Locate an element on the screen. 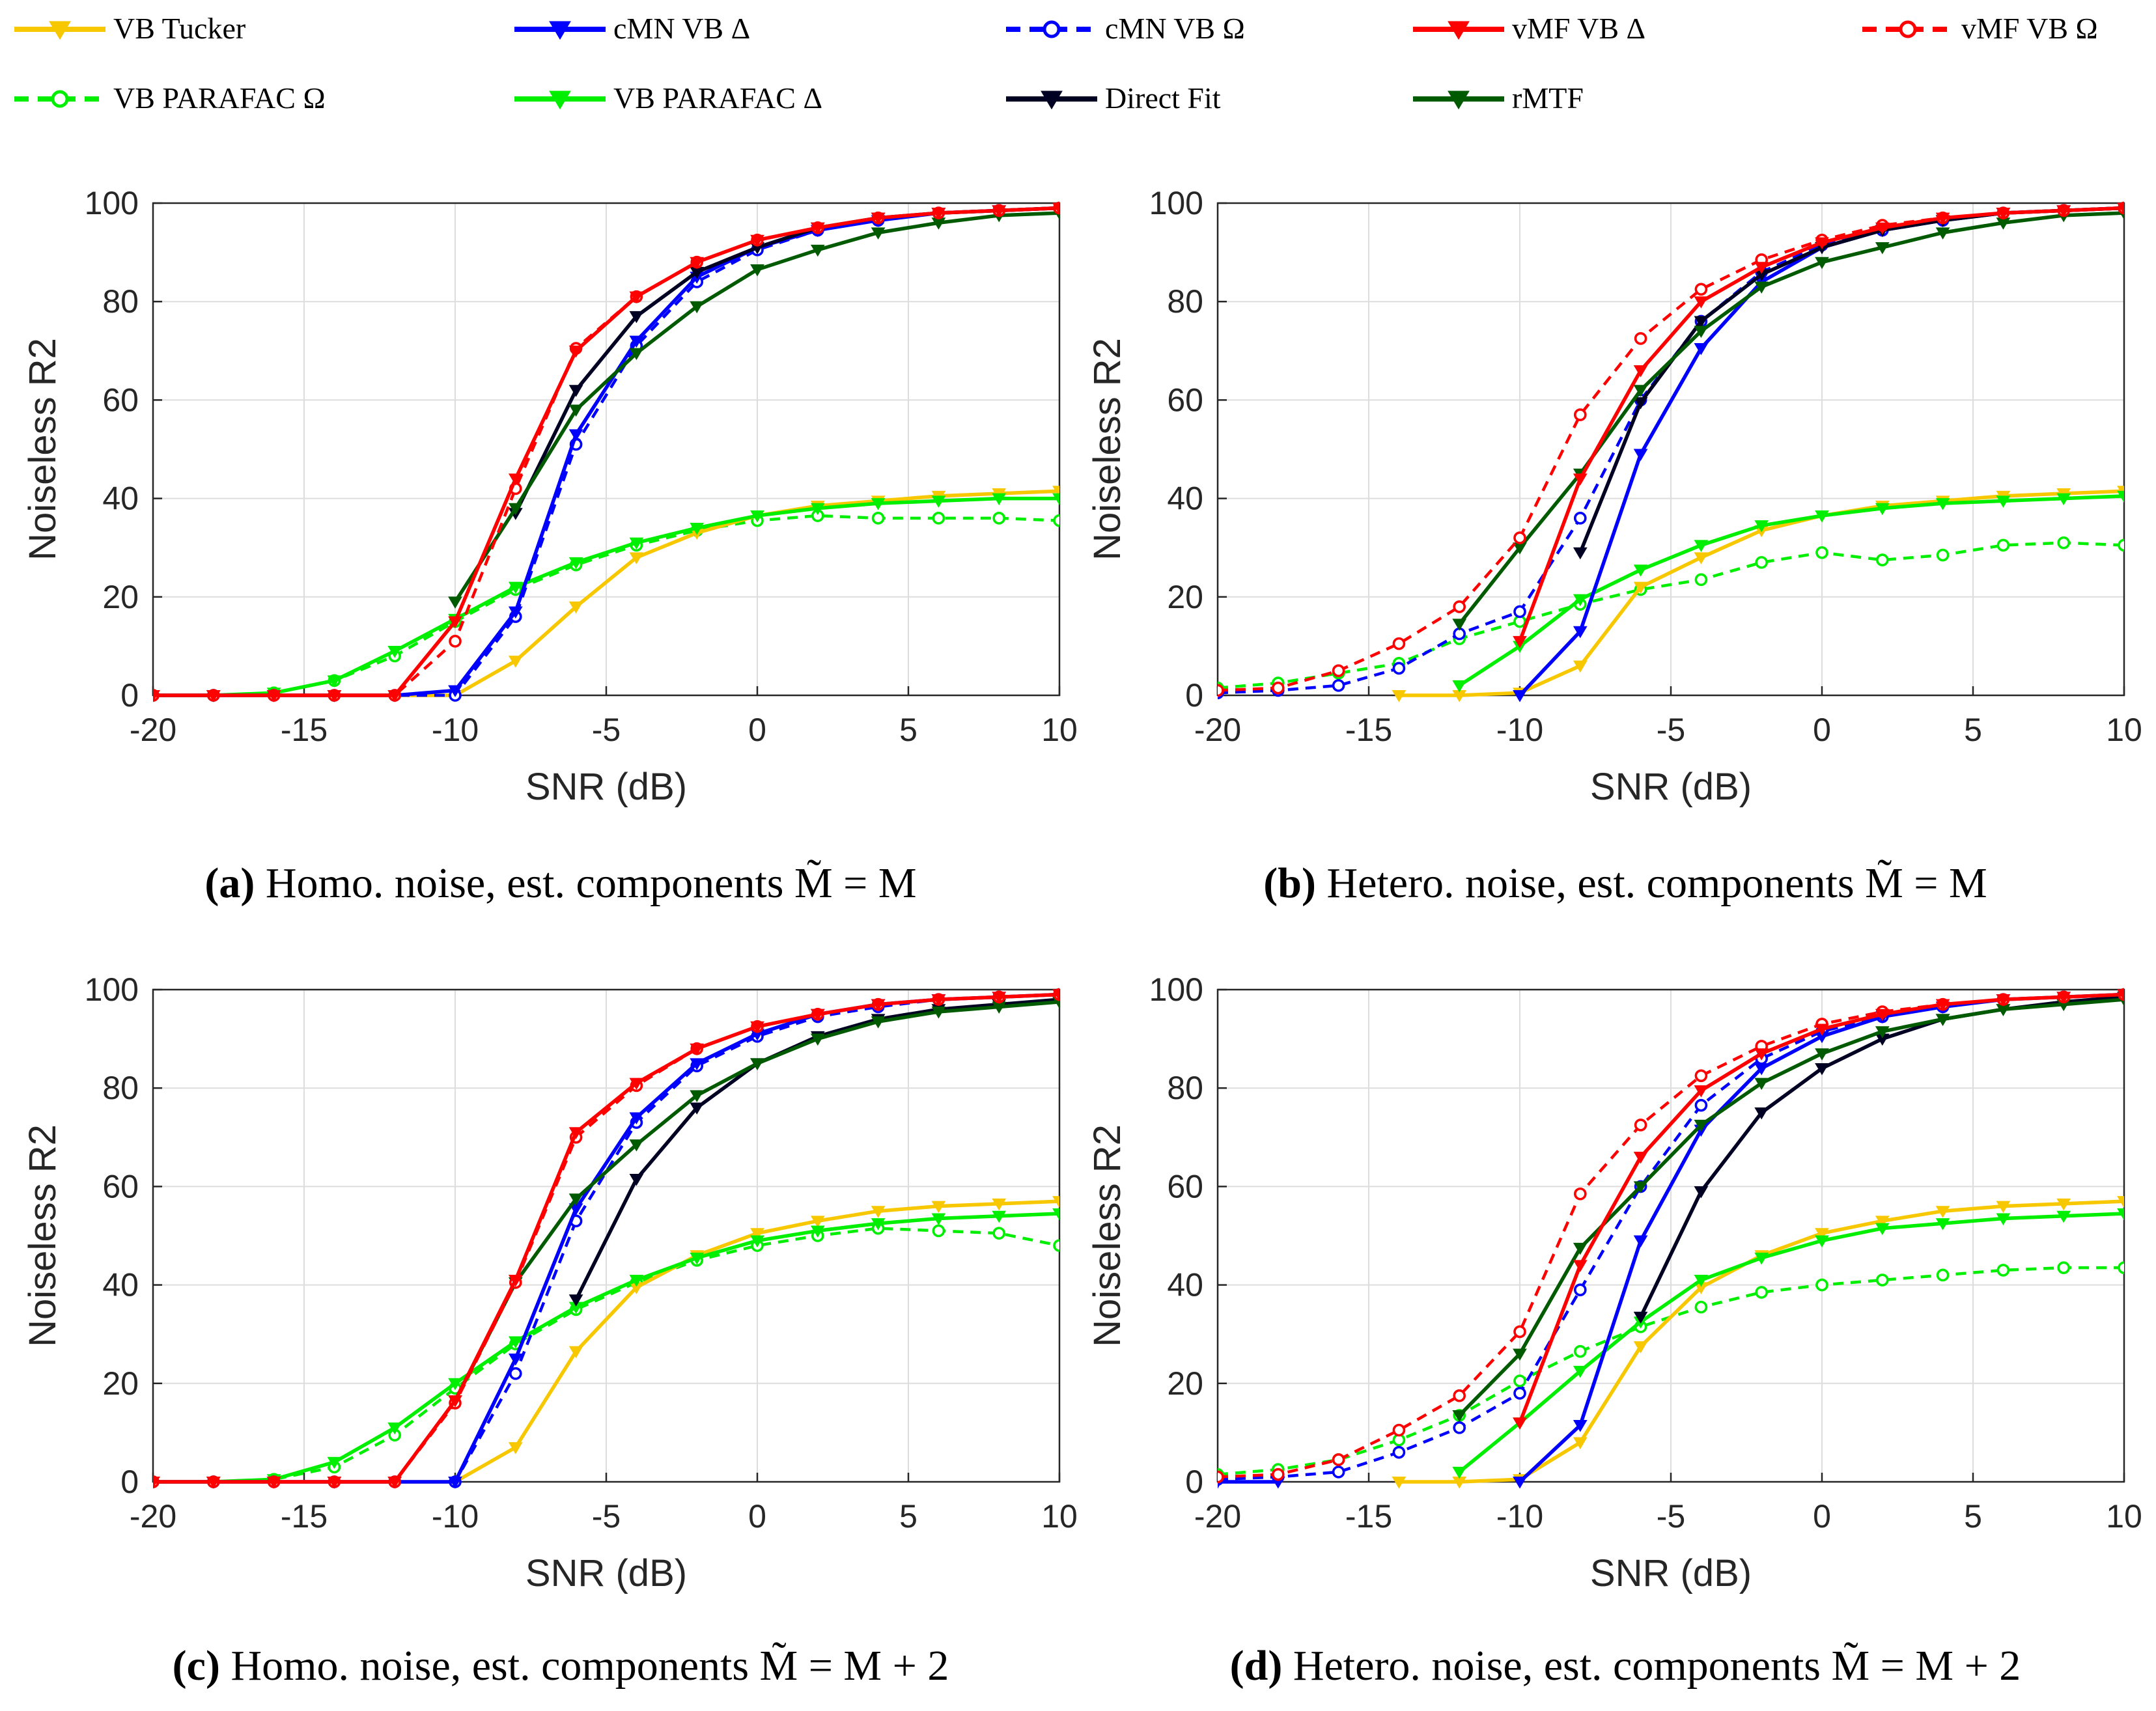 The height and width of the screenshot is (1711, 2156). legend-entry-rmtf: rMTF is located at coordinates (1499, 98).